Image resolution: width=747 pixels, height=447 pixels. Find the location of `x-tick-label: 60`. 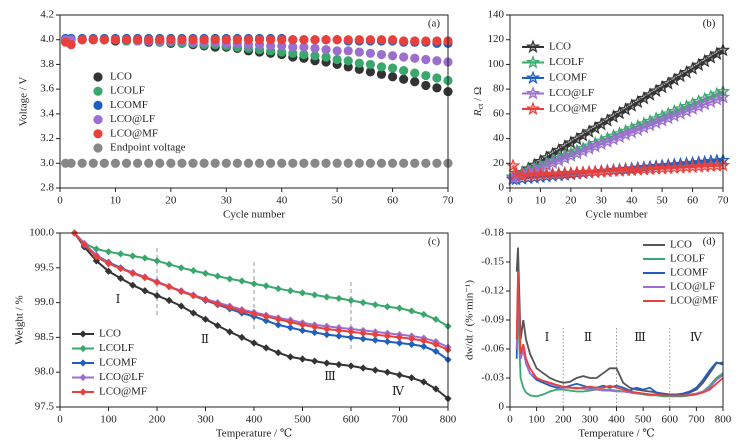

x-tick-label: 60 is located at coordinates (693, 201).